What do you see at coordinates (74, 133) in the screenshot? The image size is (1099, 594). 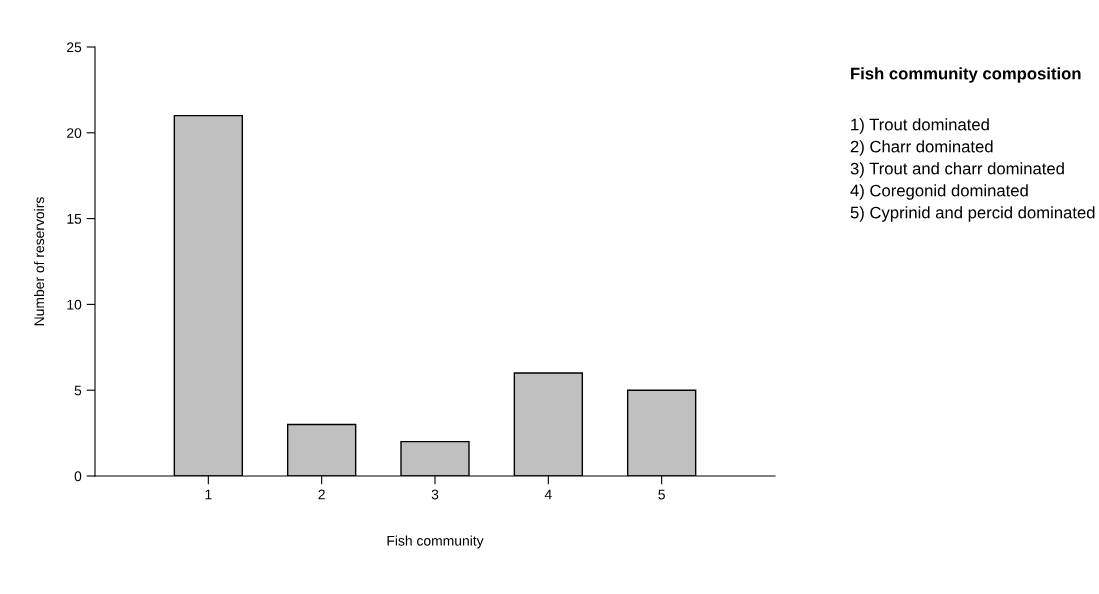 I see `y-tick-label: 20` at bounding box center [74, 133].